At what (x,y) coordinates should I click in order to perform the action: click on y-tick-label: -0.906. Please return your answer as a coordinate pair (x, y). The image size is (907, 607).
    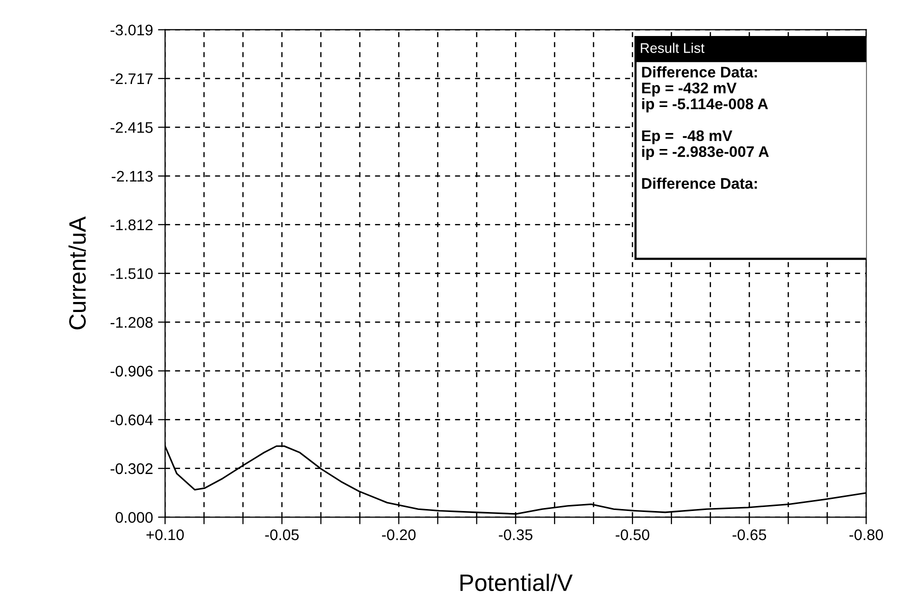
    Looking at the image, I should click on (131, 371).